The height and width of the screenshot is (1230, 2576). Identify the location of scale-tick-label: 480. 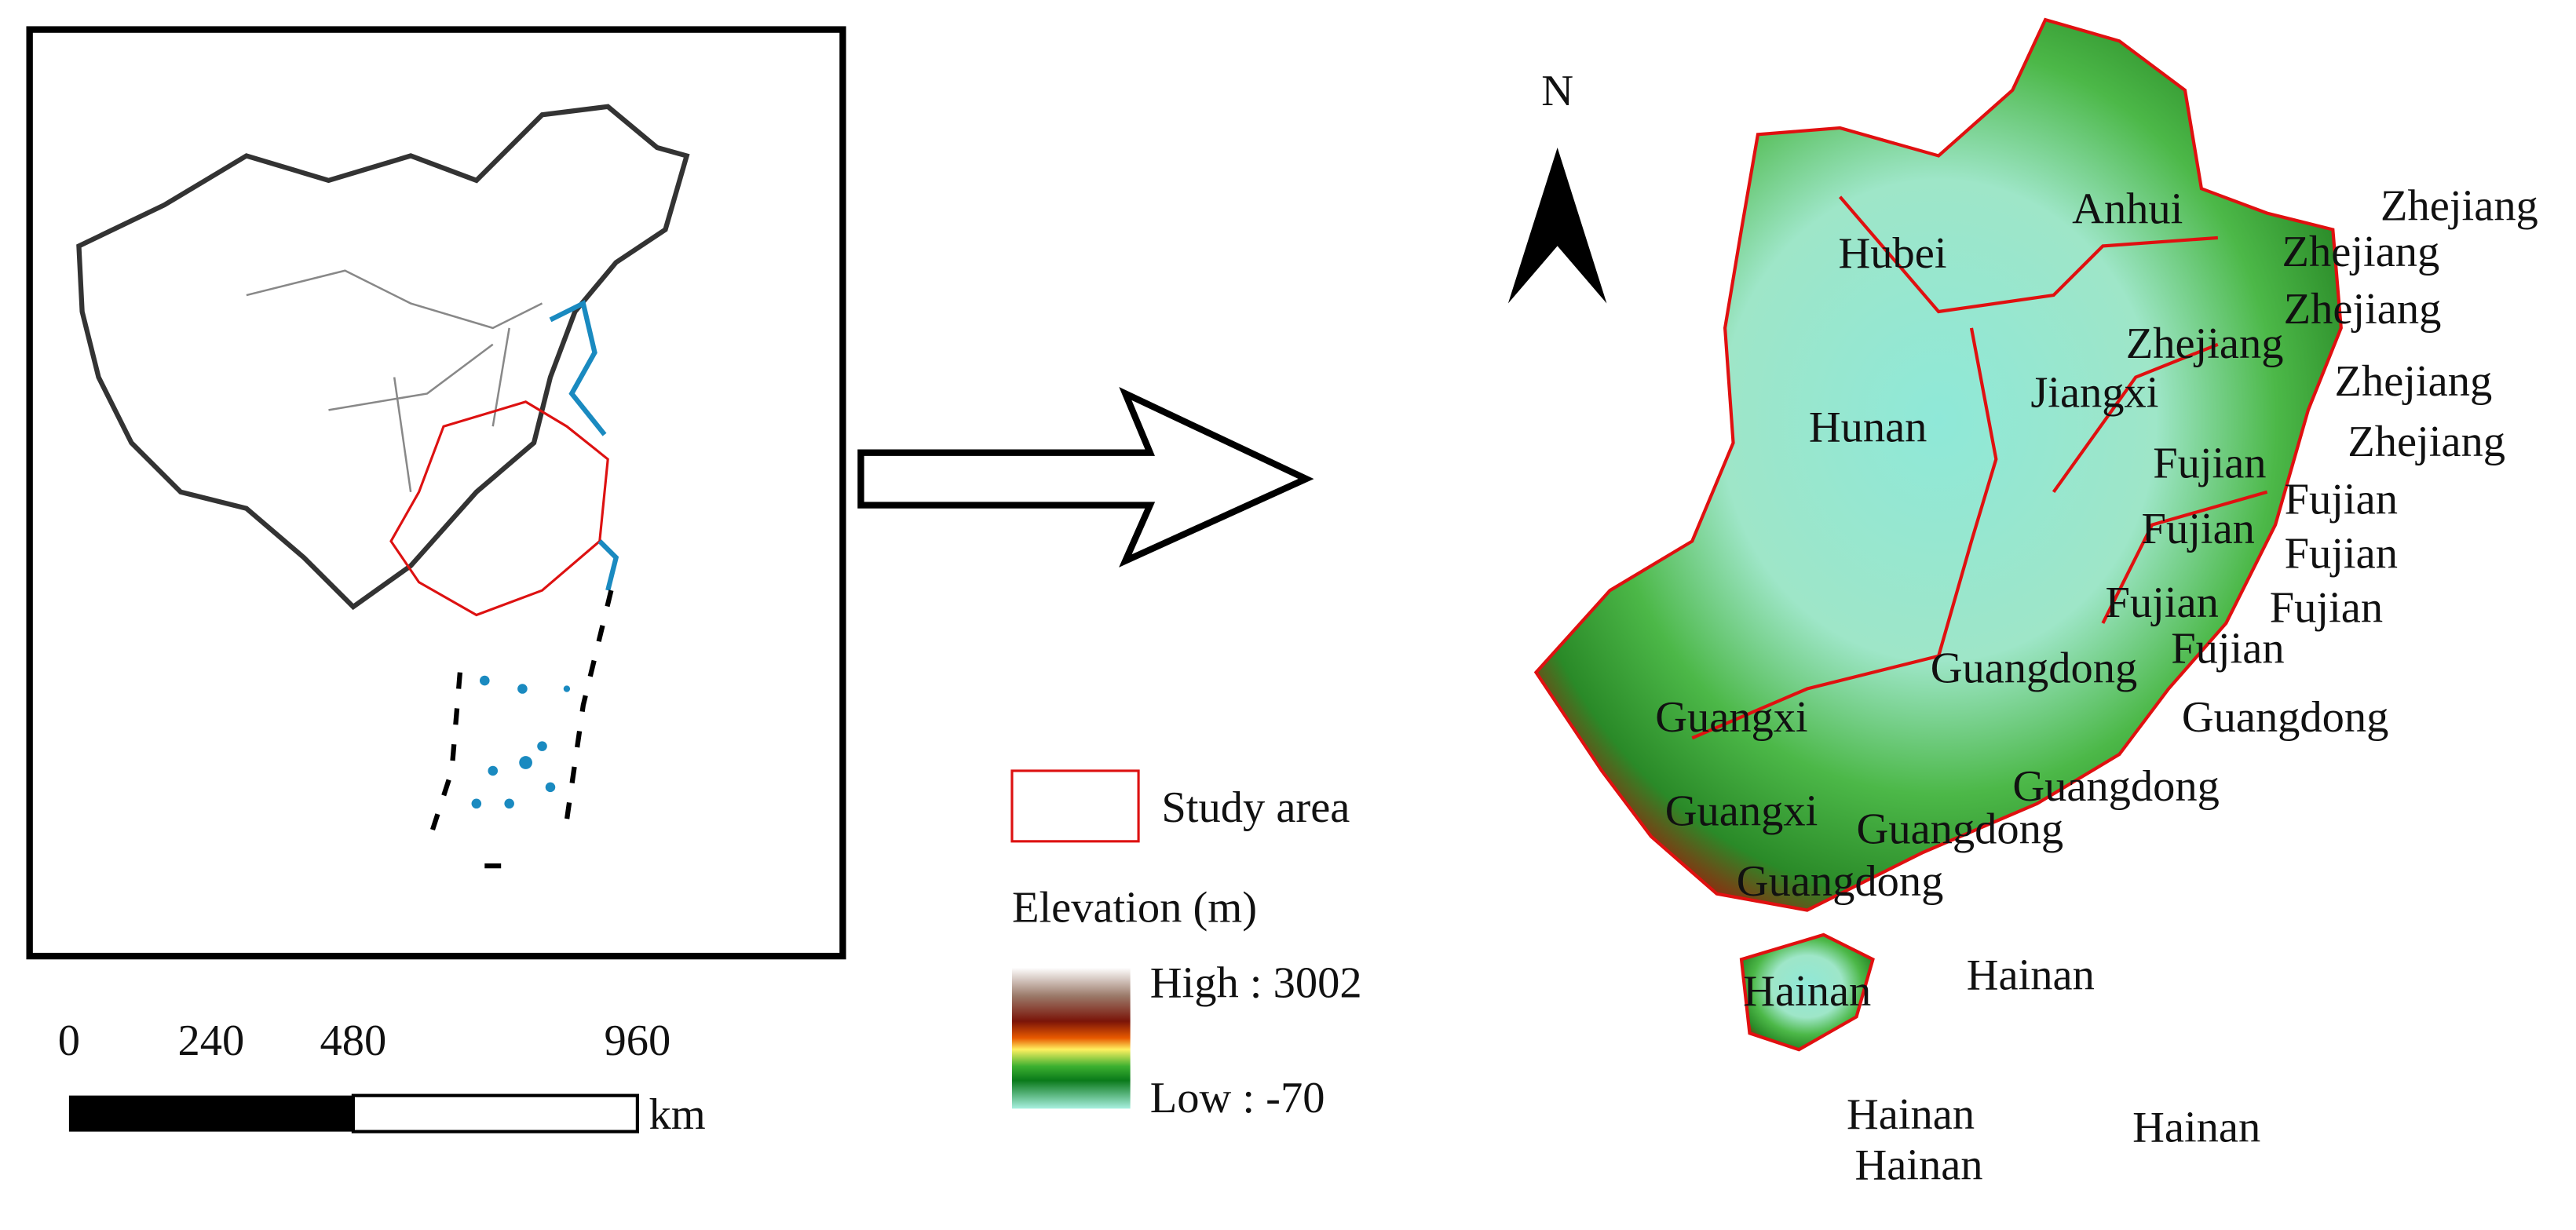
(353, 1040).